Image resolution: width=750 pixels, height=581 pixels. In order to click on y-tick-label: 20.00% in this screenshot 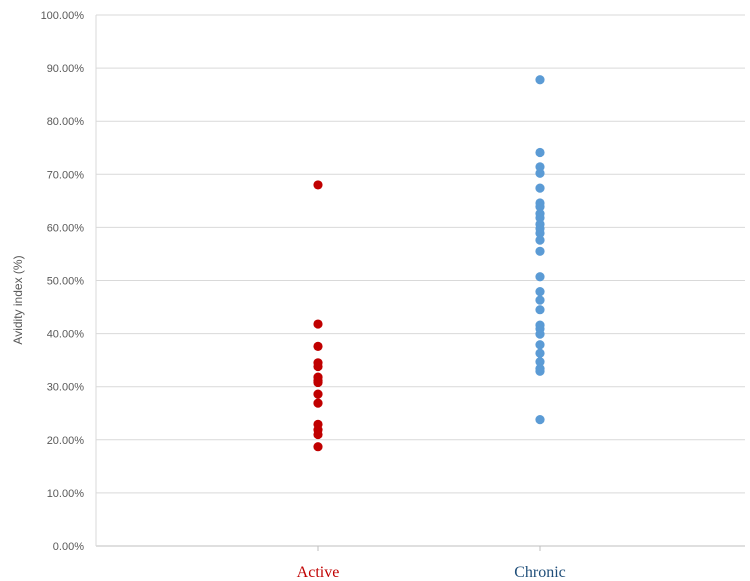, I will do `click(66, 441)`.